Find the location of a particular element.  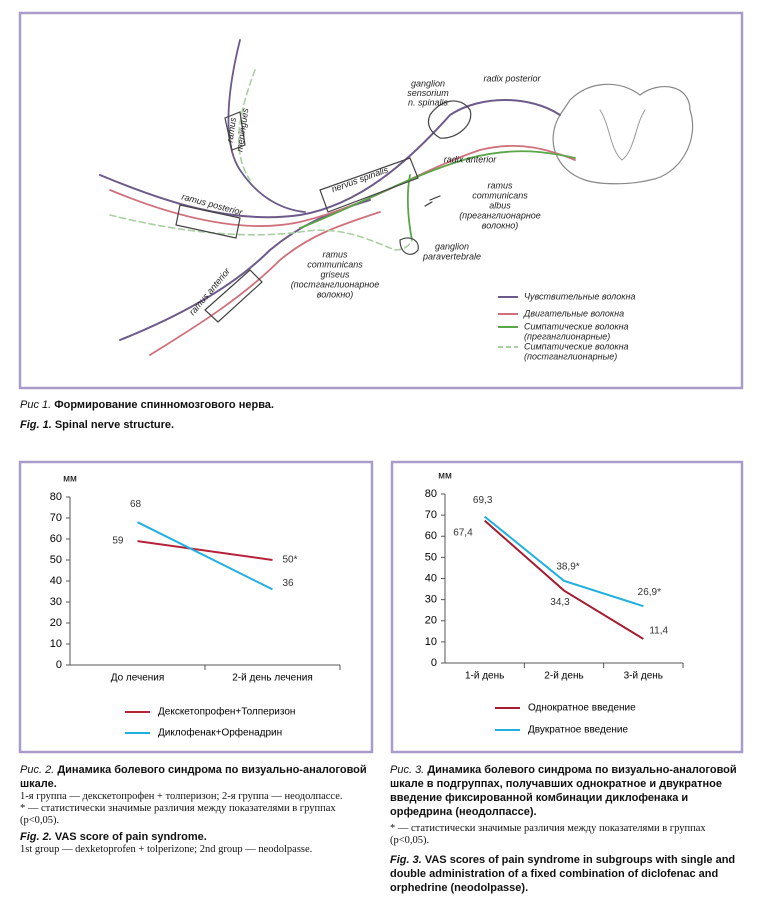

value-label: 68 is located at coordinates (136, 504).